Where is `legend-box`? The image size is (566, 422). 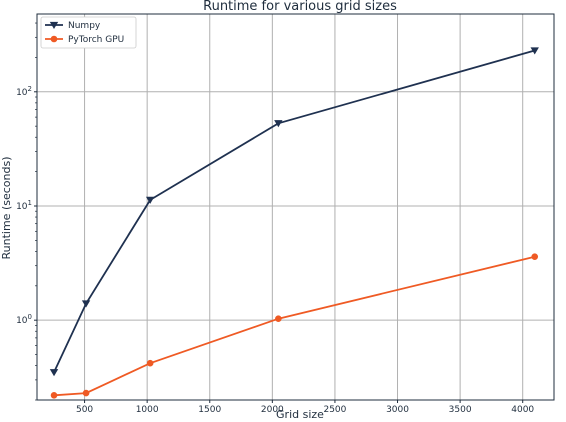
legend-box is located at coordinates (88, 32).